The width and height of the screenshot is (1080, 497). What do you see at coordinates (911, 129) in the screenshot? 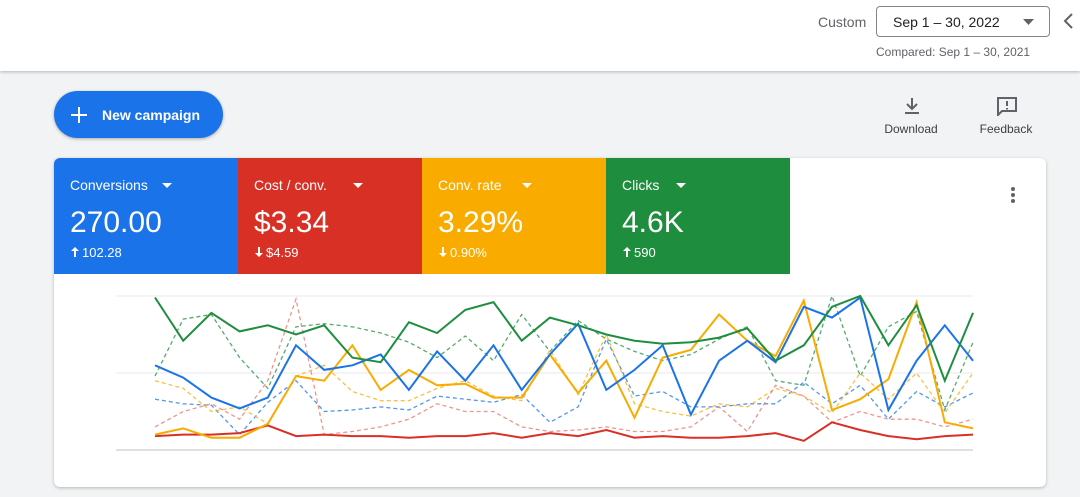
I see `download-label: Download` at bounding box center [911, 129].